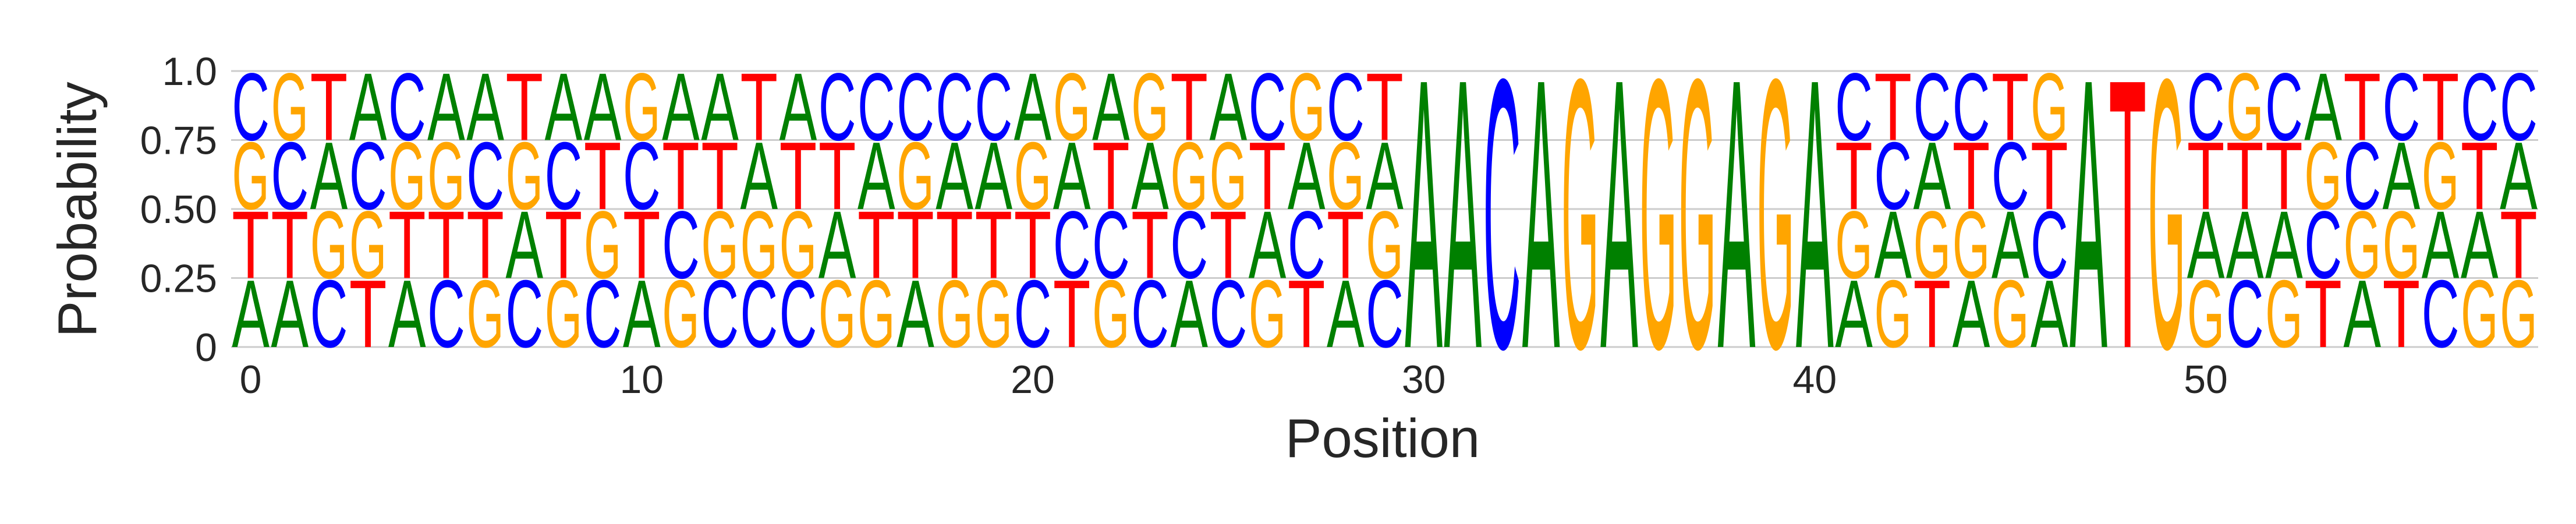 This screenshot has height=524, width=2576. I want to click on x-tick-label: 50, so click(2206, 379).